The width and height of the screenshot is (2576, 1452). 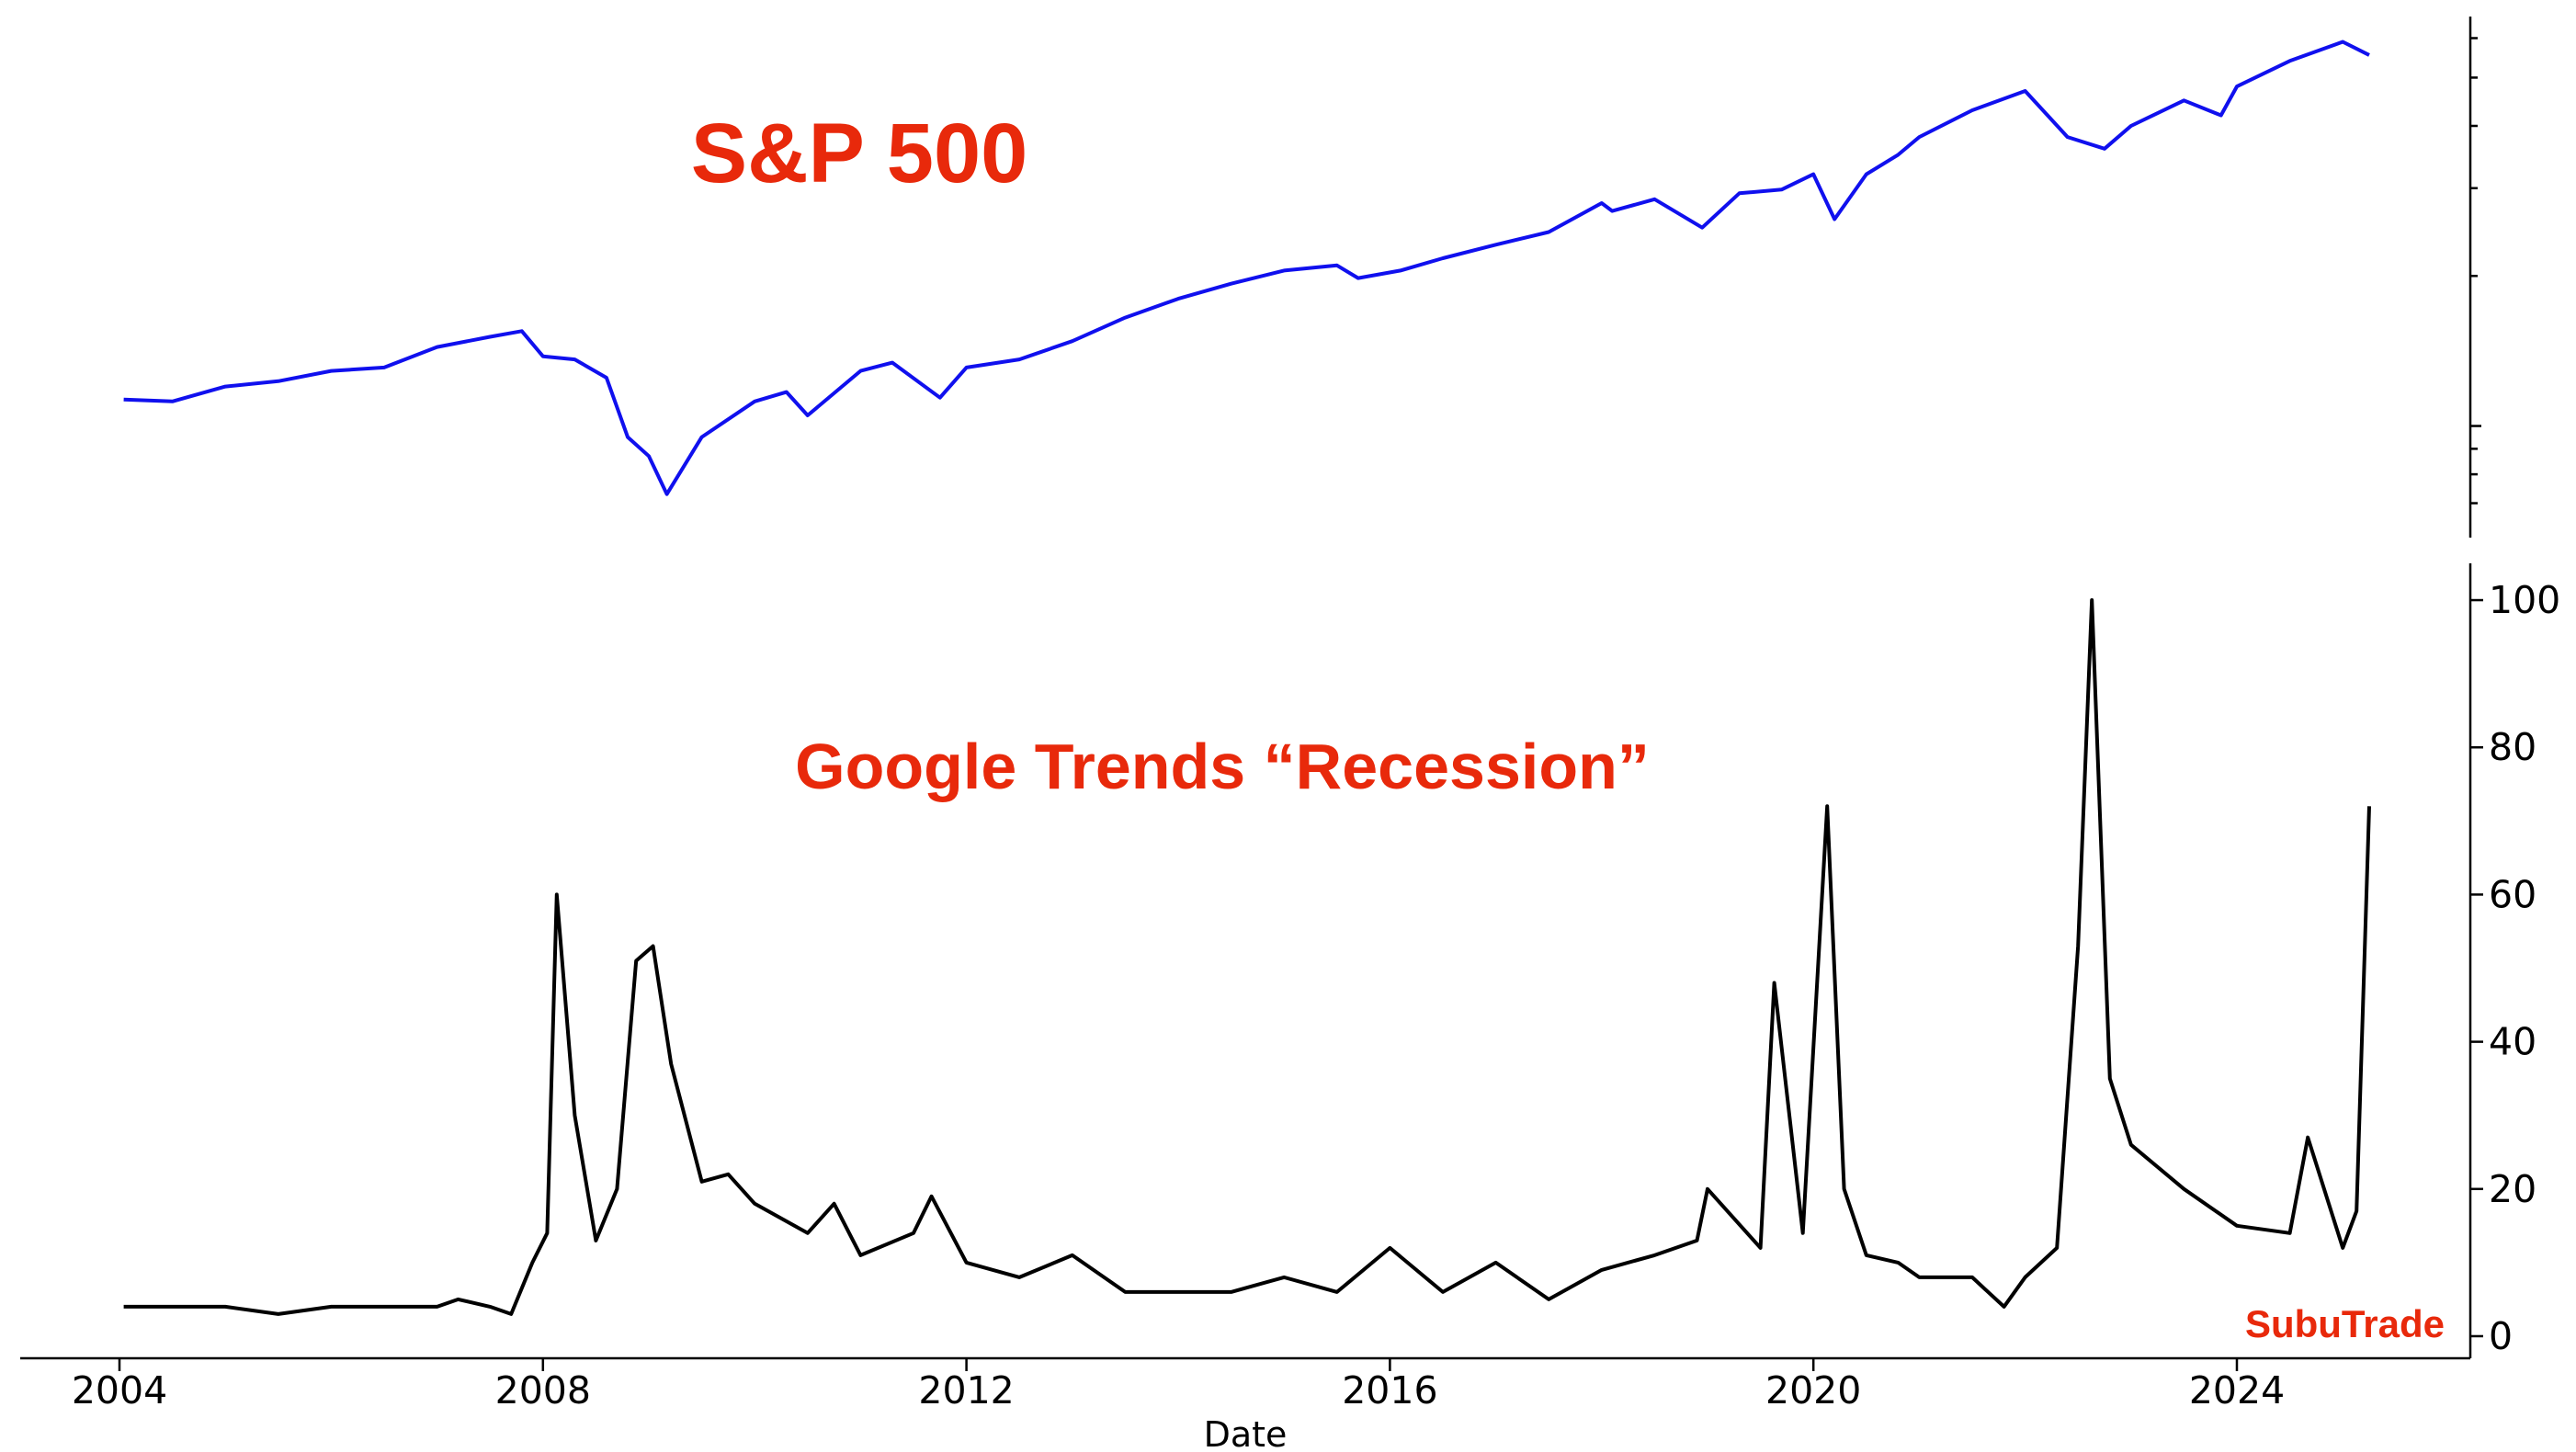 What do you see at coordinates (2512, 894) in the screenshot?
I see `y-tick-label: 60` at bounding box center [2512, 894].